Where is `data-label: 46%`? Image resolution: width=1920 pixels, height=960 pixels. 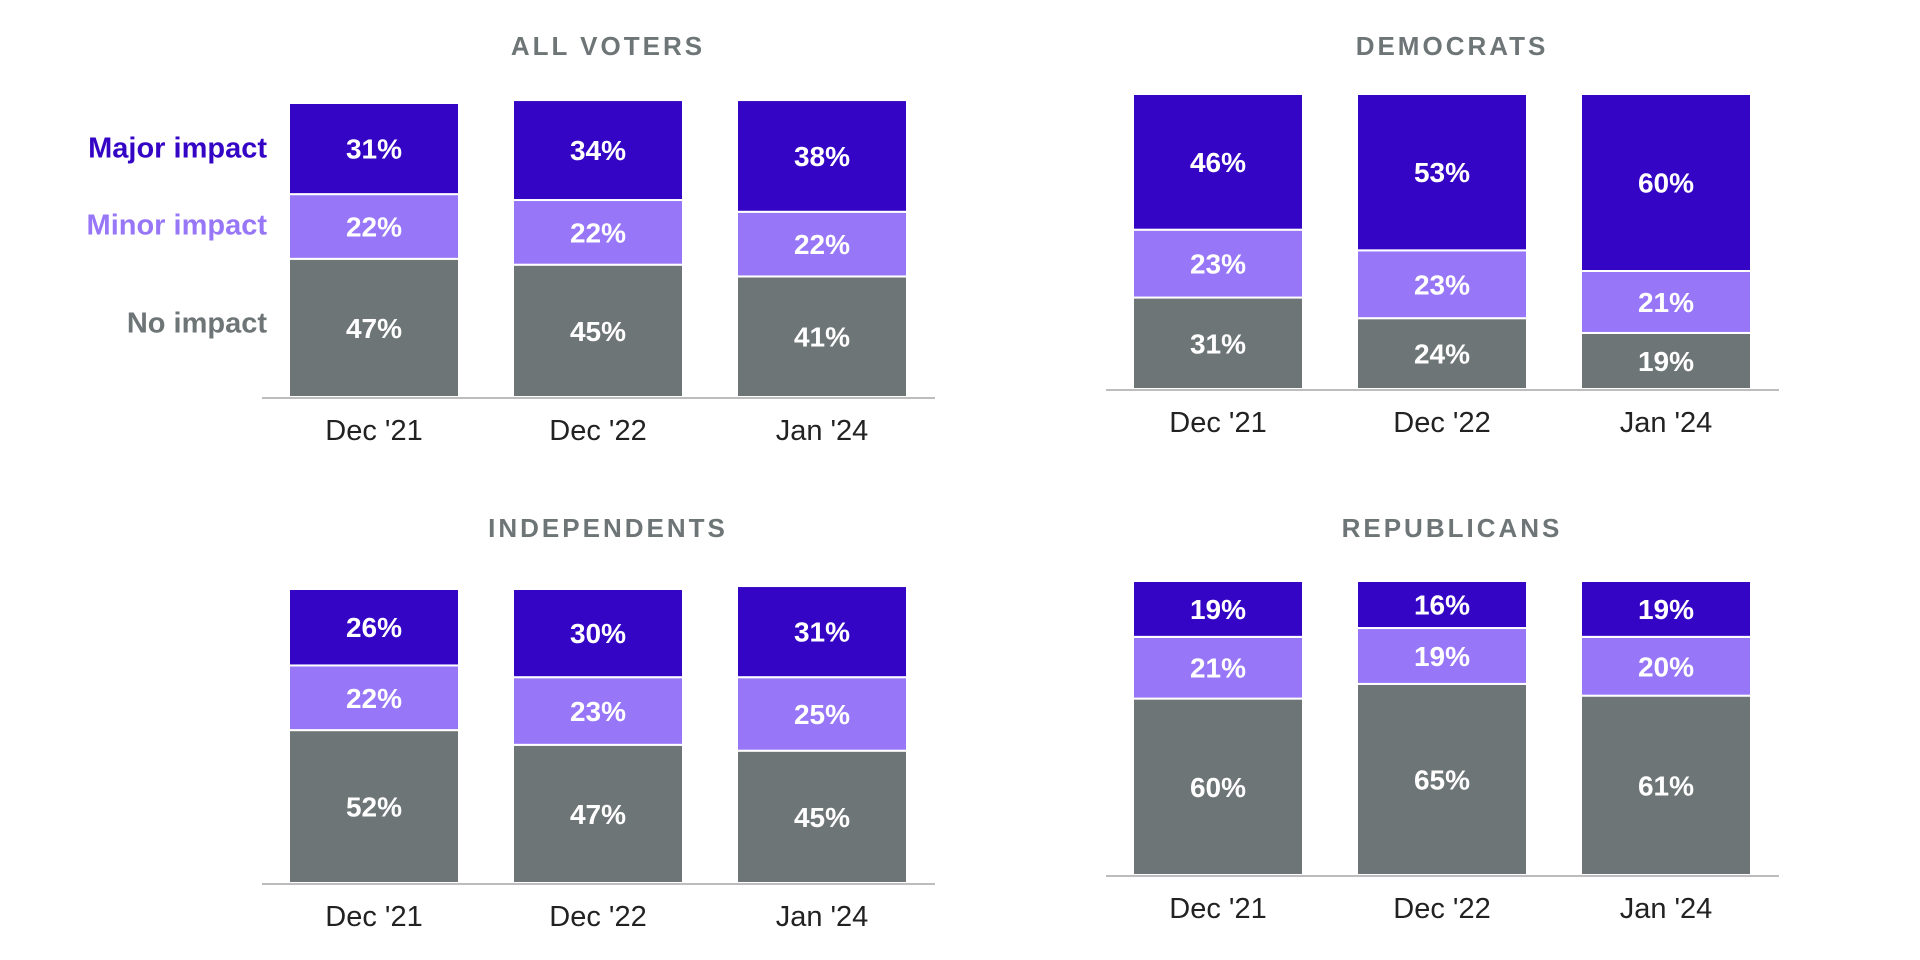 data-label: 46% is located at coordinates (1218, 162).